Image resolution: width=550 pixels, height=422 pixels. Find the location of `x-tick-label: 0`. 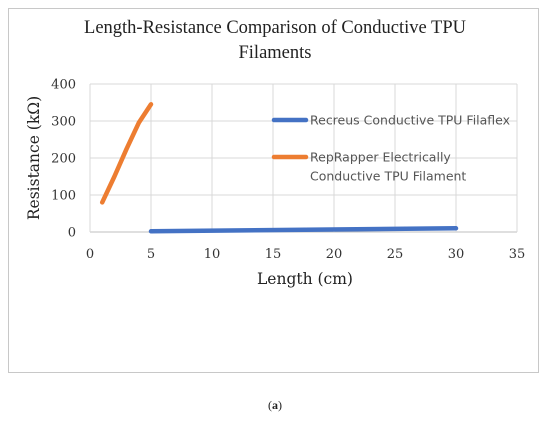

x-tick-label: 0 is located at coordinates (90, 254).